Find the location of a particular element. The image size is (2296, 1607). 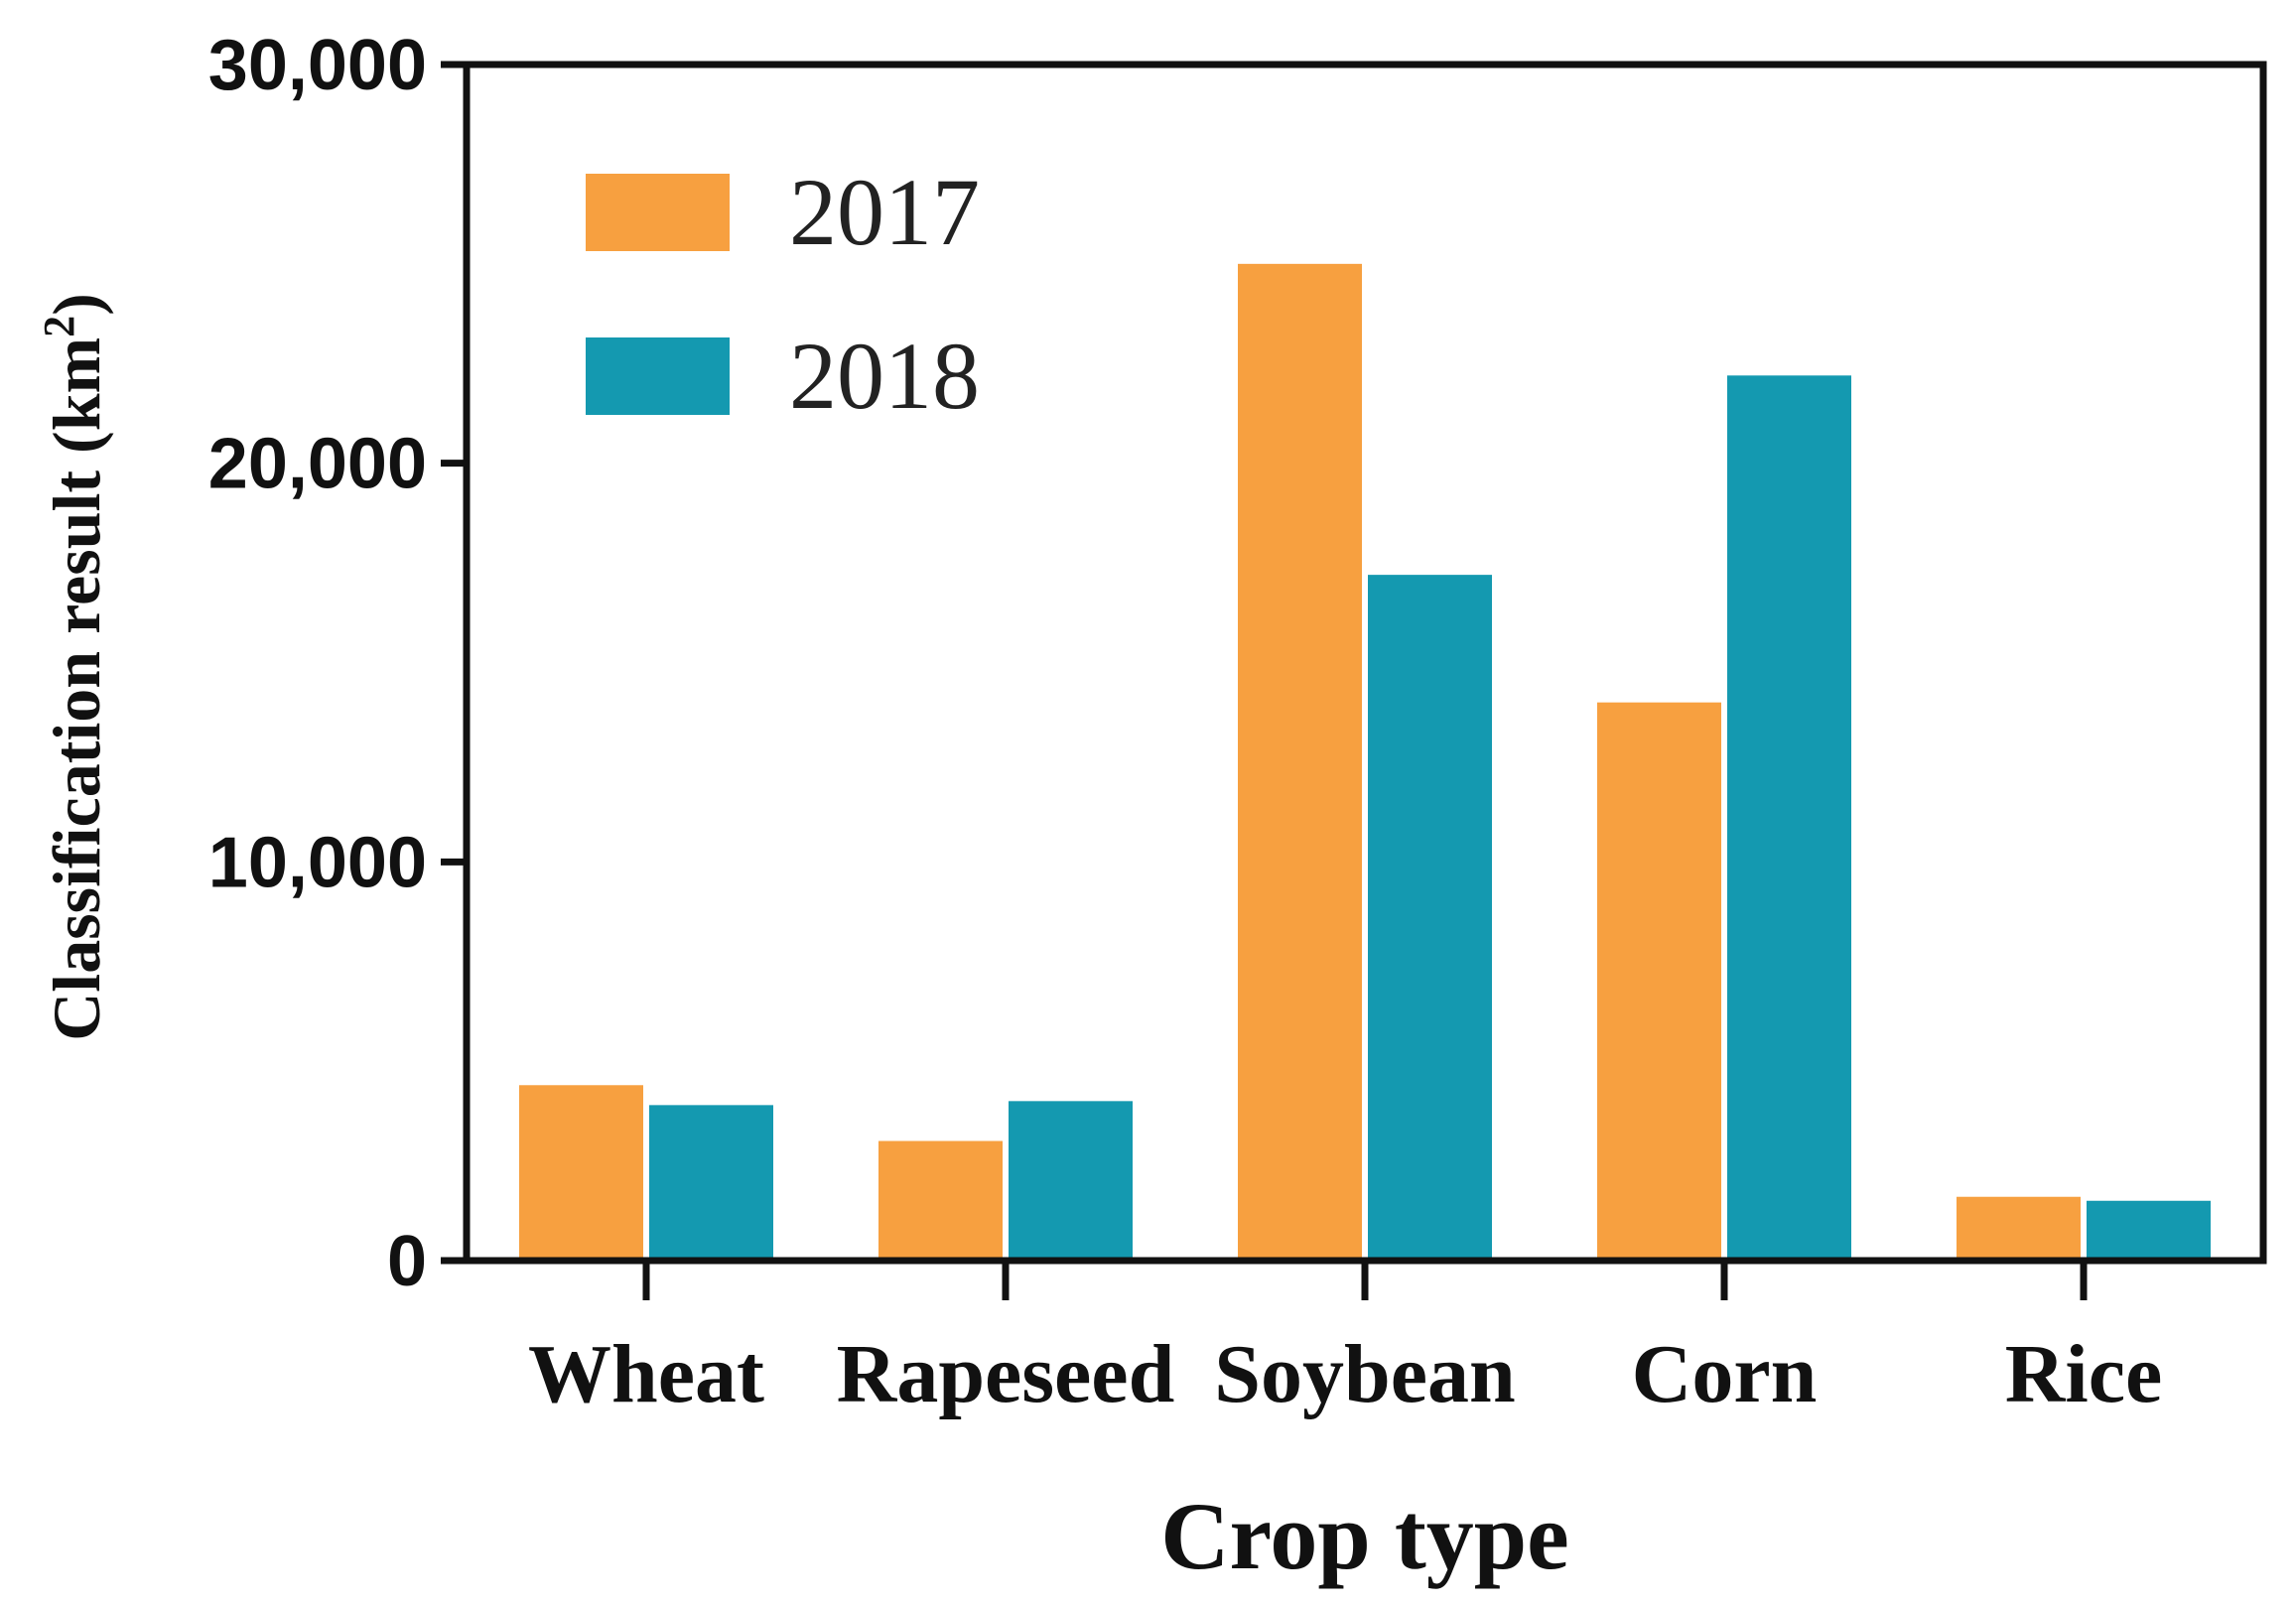

y-axis: 0 10,000 20,000 30,000 is located at coordinates (337, 663).